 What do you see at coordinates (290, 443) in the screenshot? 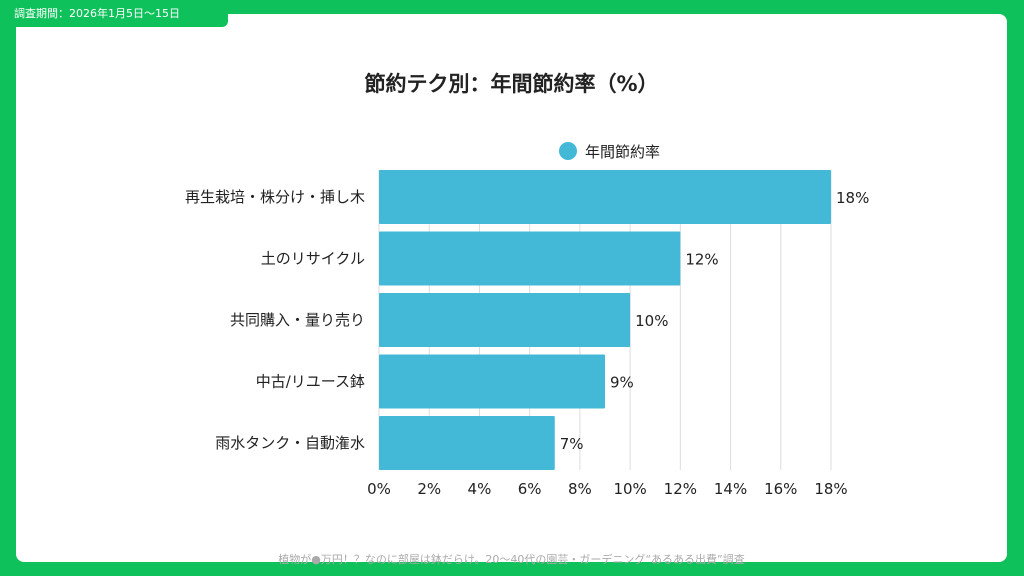
I see `category-label-4: 雨水タンク・自動潅水` at bounding box center [290, 443].